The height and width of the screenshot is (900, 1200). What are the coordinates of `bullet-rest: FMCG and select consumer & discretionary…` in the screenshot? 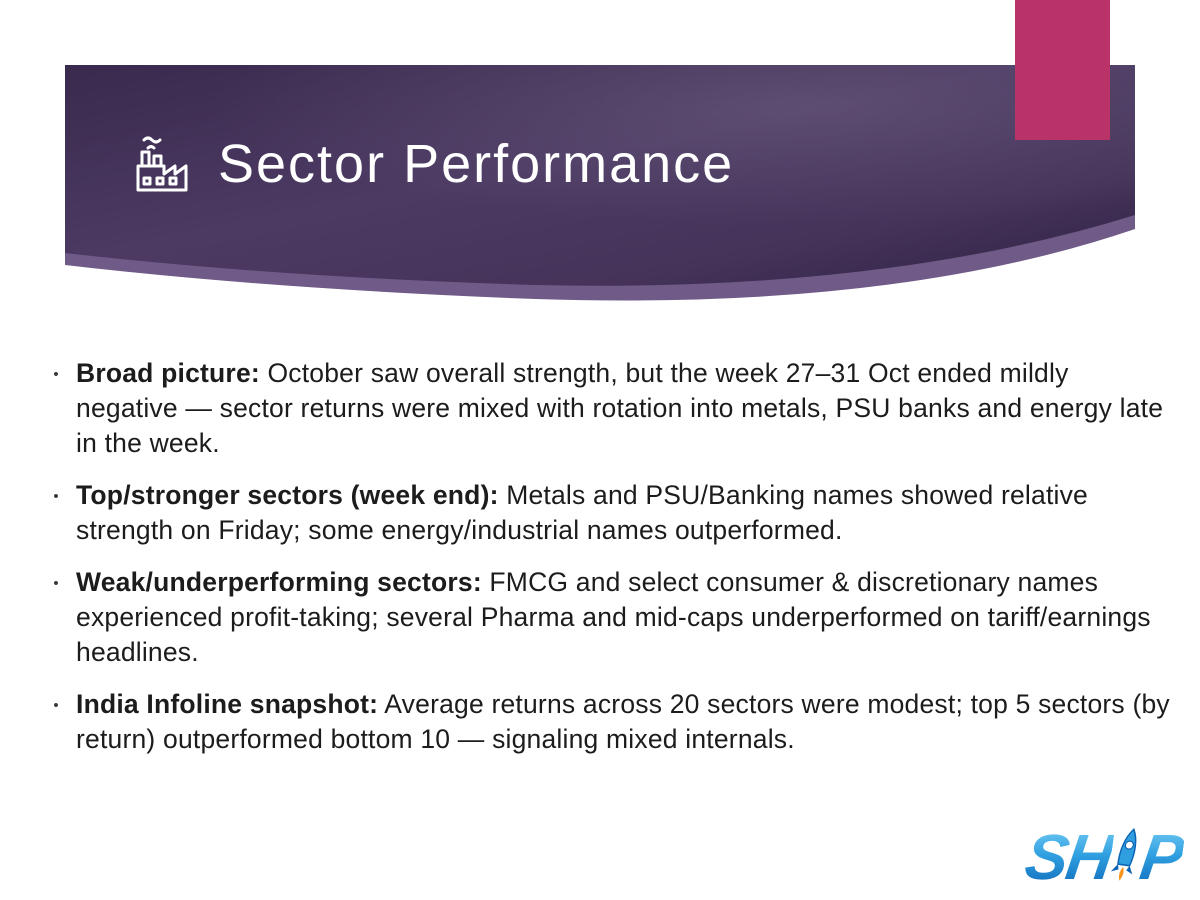 It's located at (613, 616).